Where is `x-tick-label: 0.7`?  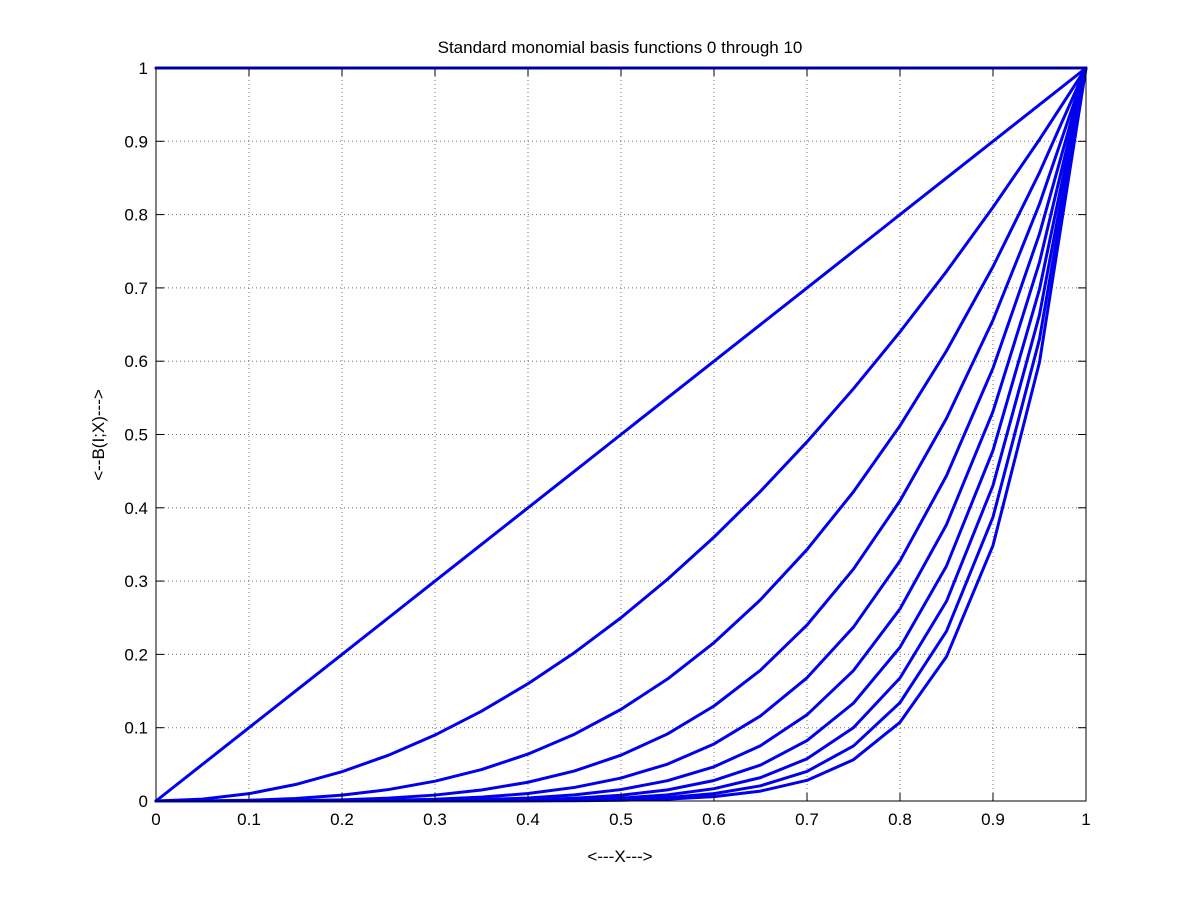 x-tick-label: 0.7 is located at coordinates (807, 819).